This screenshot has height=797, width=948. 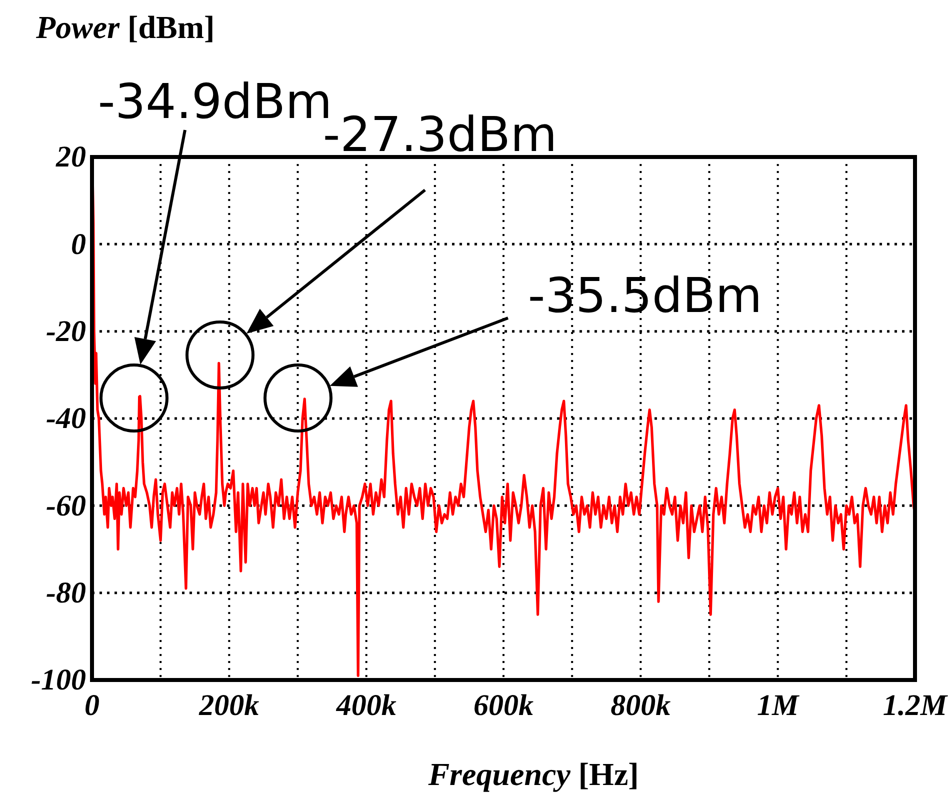 I want to click on y-tick-label: -60, so click(x=66, y=505).